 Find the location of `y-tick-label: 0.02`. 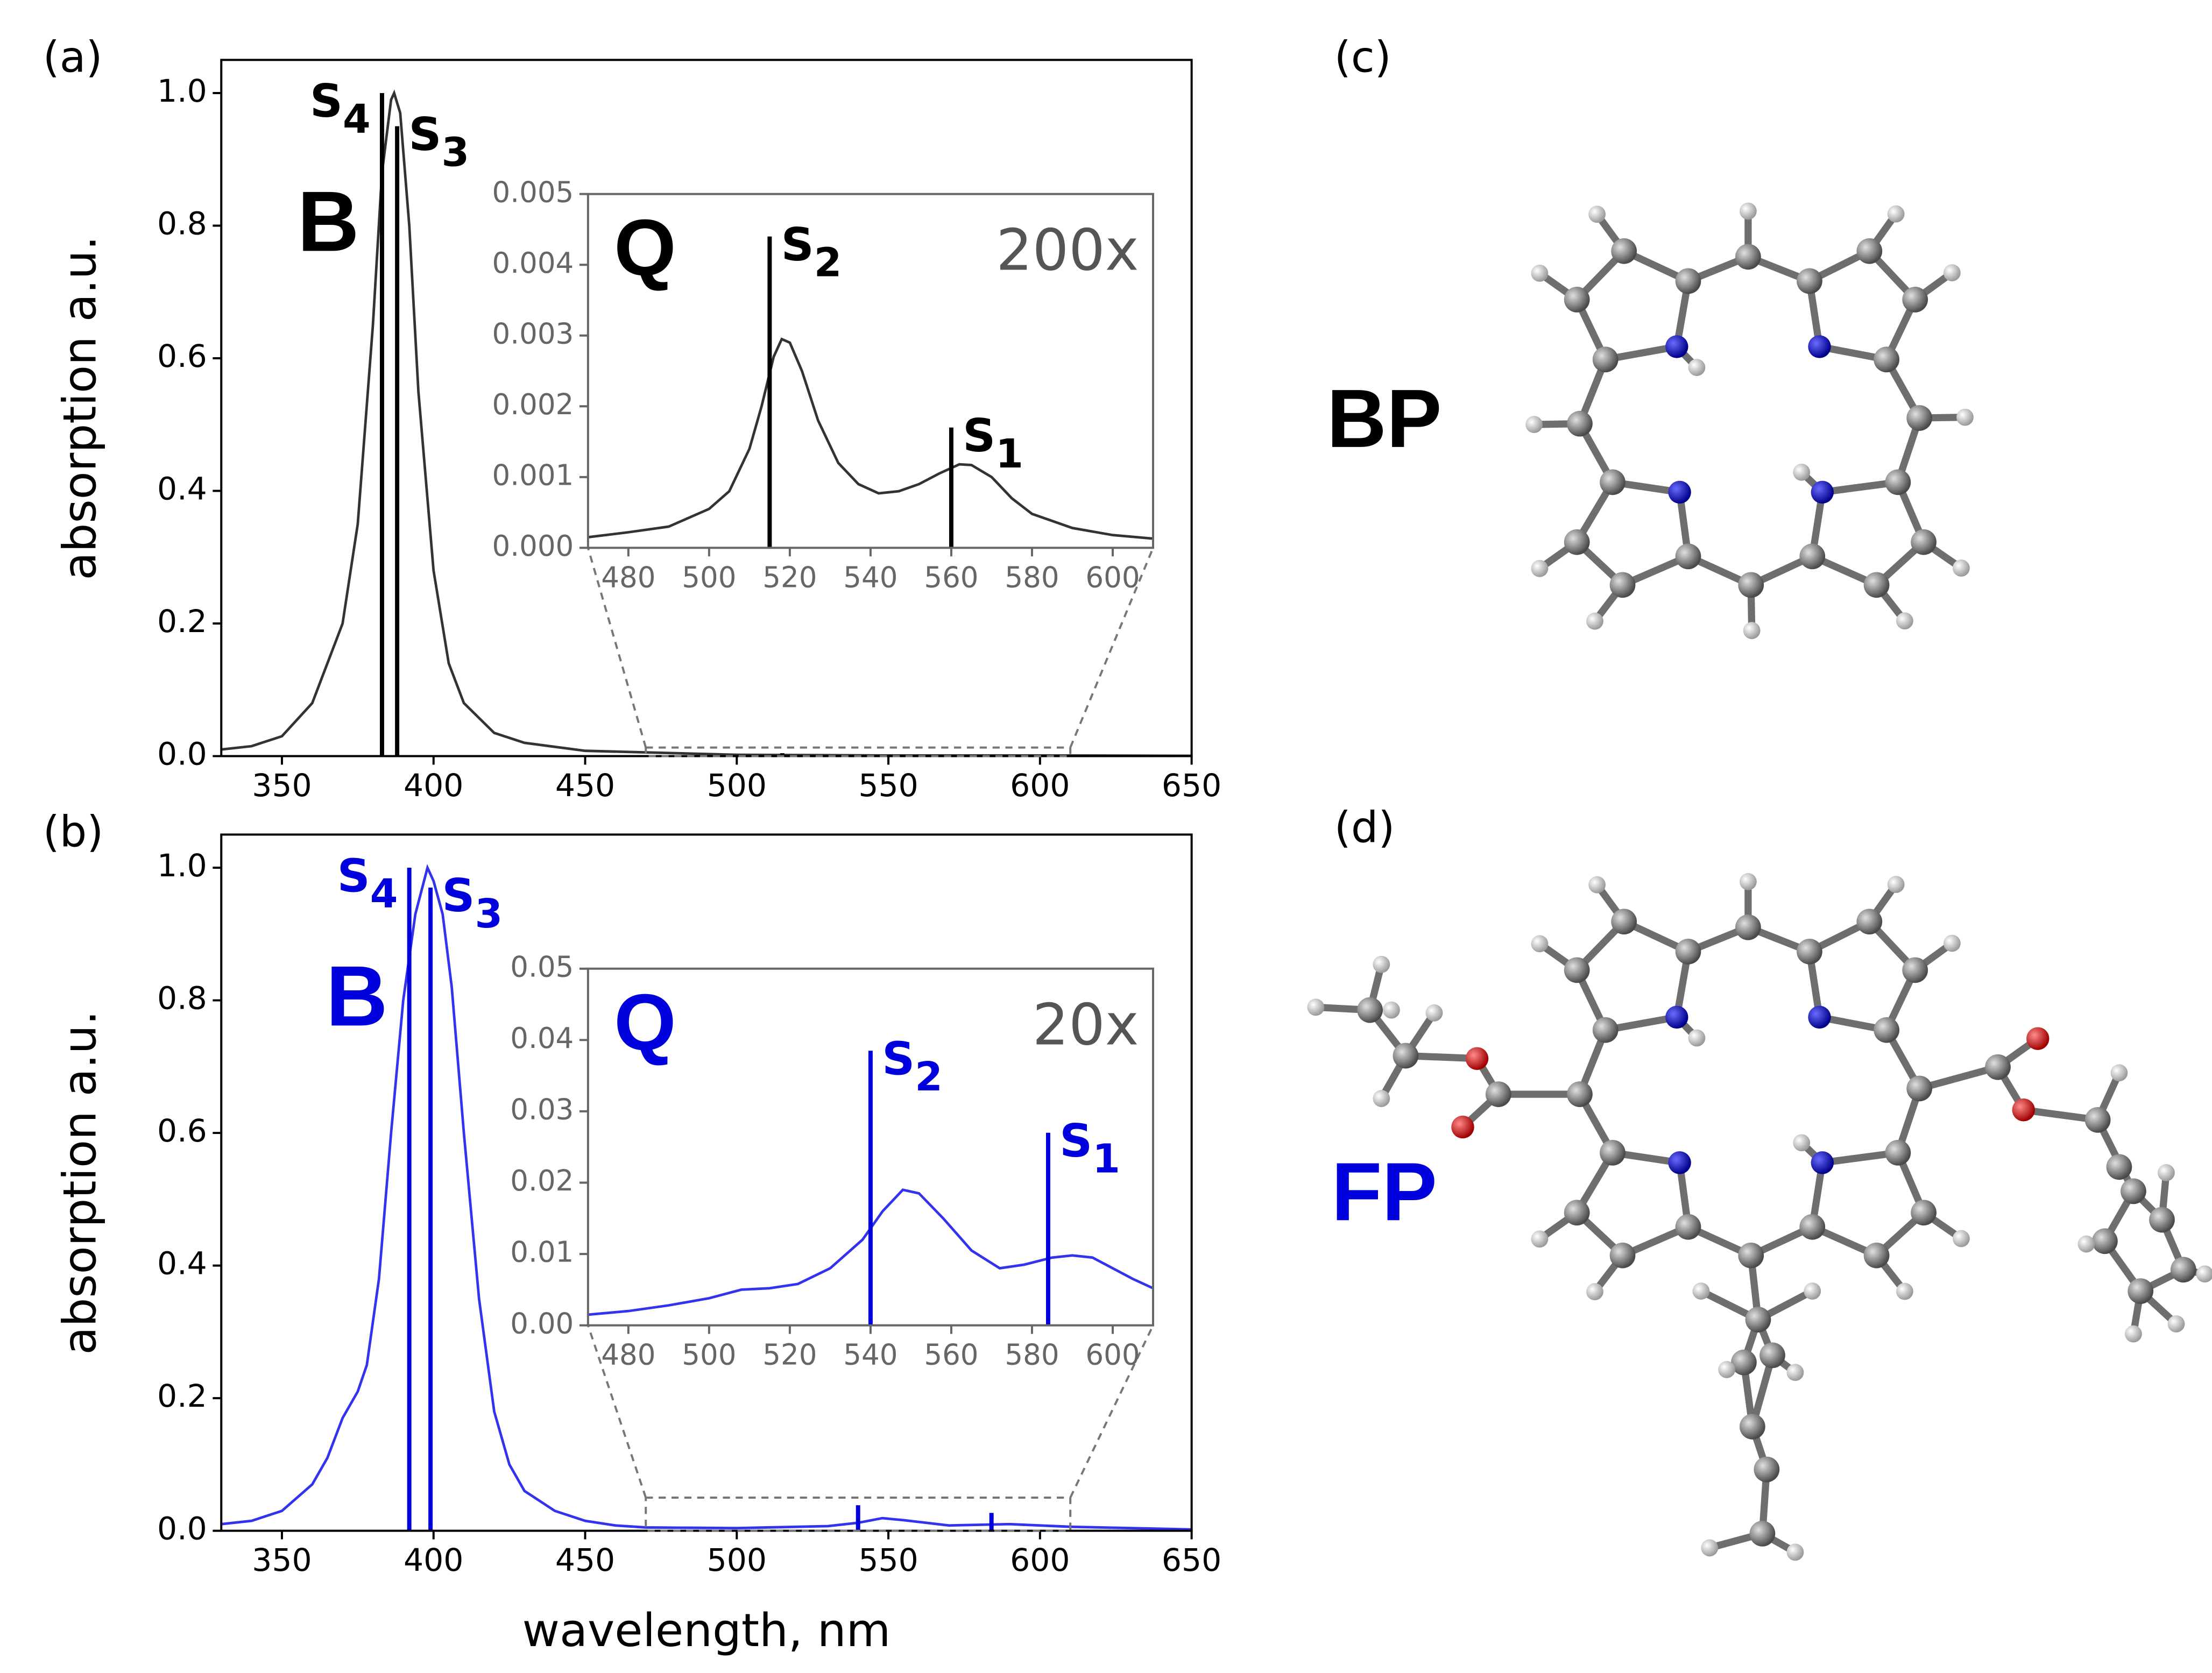

y-tick-label: 0.02 is located at coordinates (542, 1180).